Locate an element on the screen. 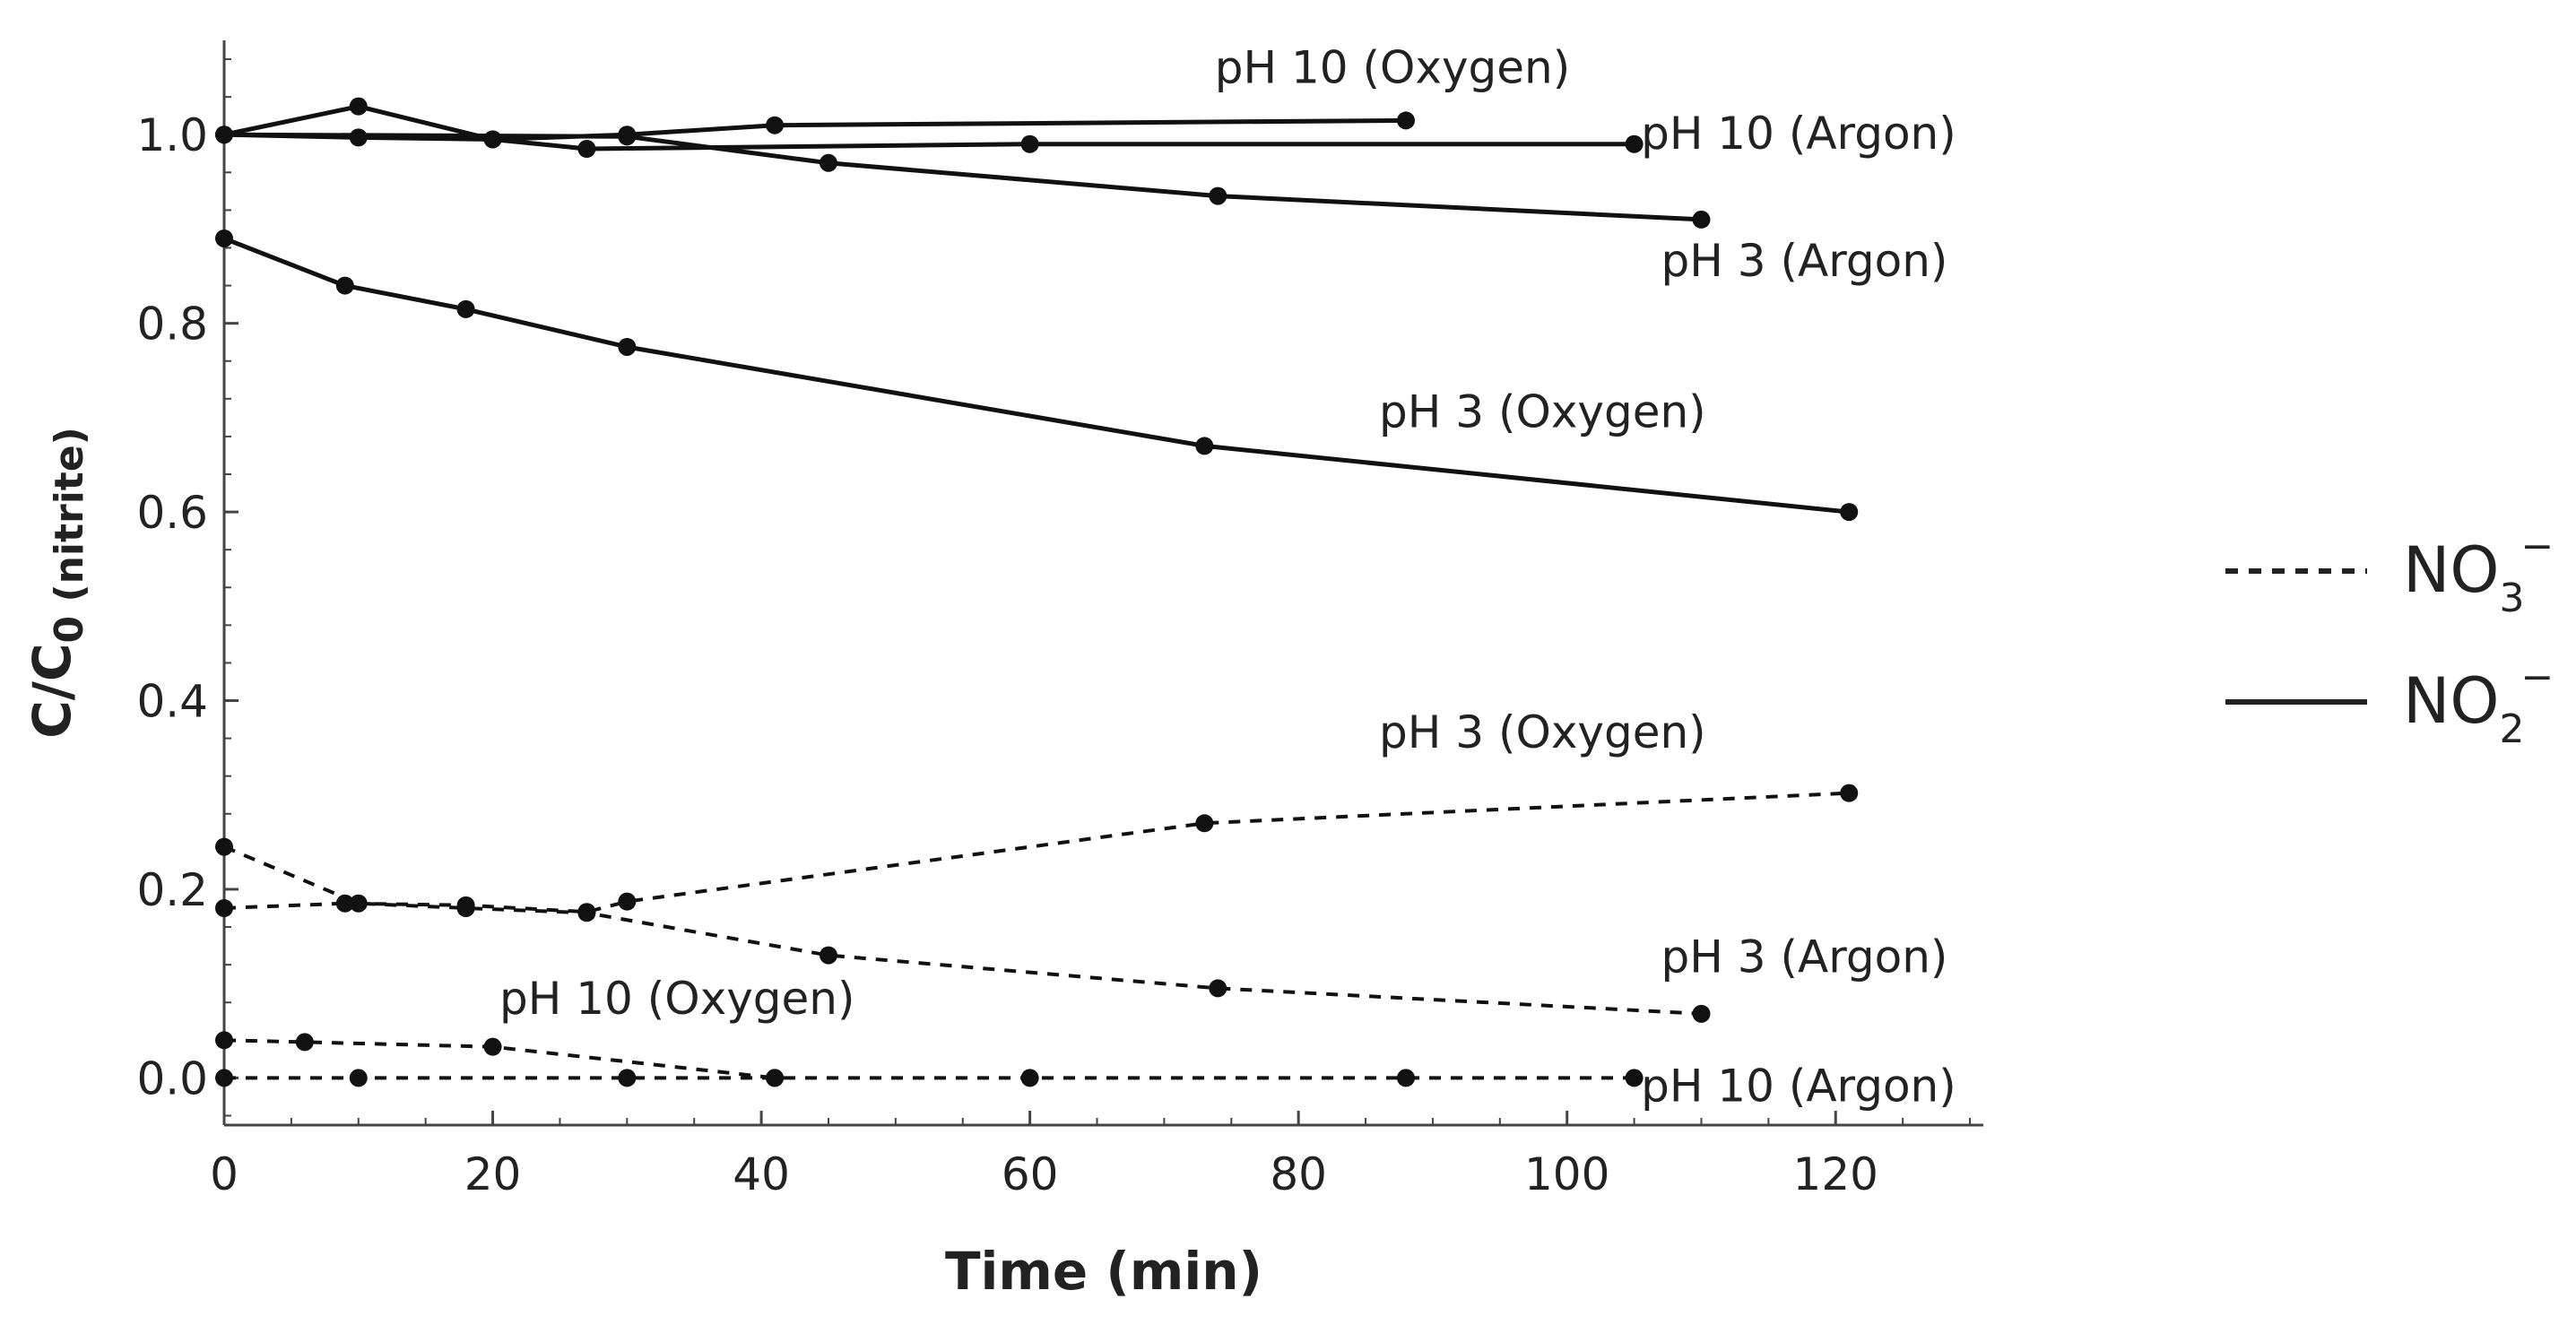 The width and height of the screenshot is (2576, 1325). legend-entry-nitrite: NO2− is located at coordinates (2389, 703).